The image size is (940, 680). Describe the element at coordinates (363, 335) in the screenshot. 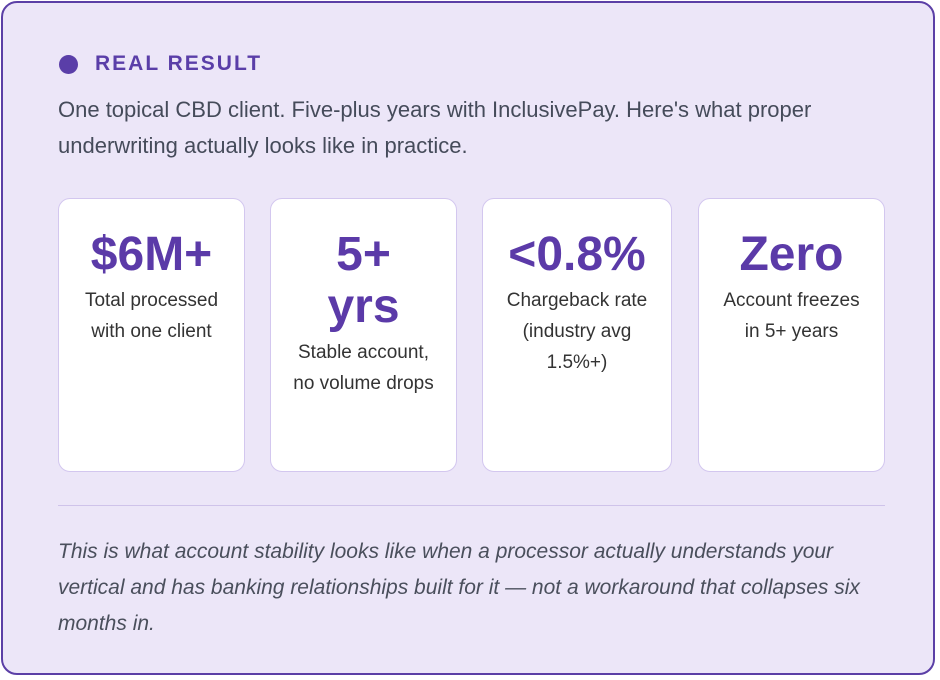

I see `stat-card: 5+ yrs Stable account, no volume drops` at that location.